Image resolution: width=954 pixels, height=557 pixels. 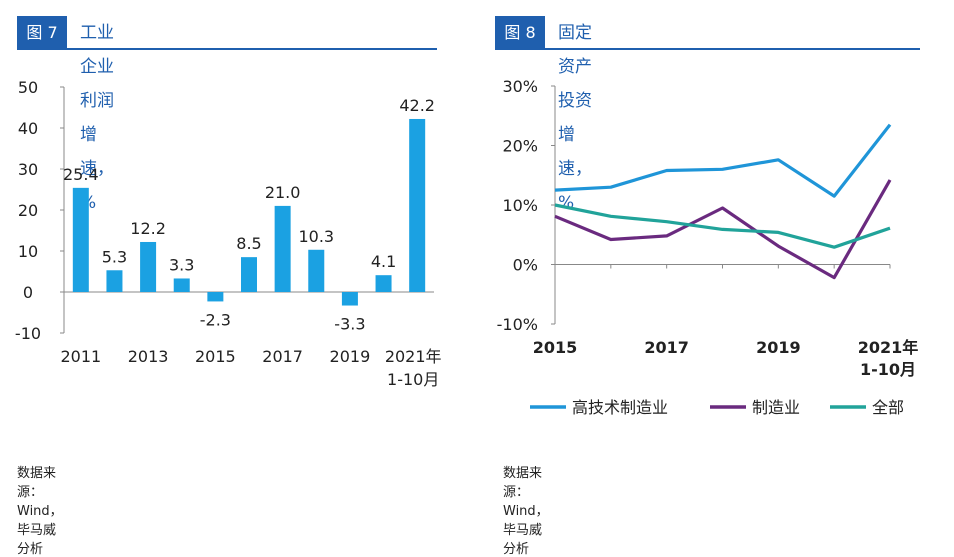 What do you see at coordinates (520, 146) in the screenshot?
I see `y-tick-label: 20%` at bounding box center [520, 146].